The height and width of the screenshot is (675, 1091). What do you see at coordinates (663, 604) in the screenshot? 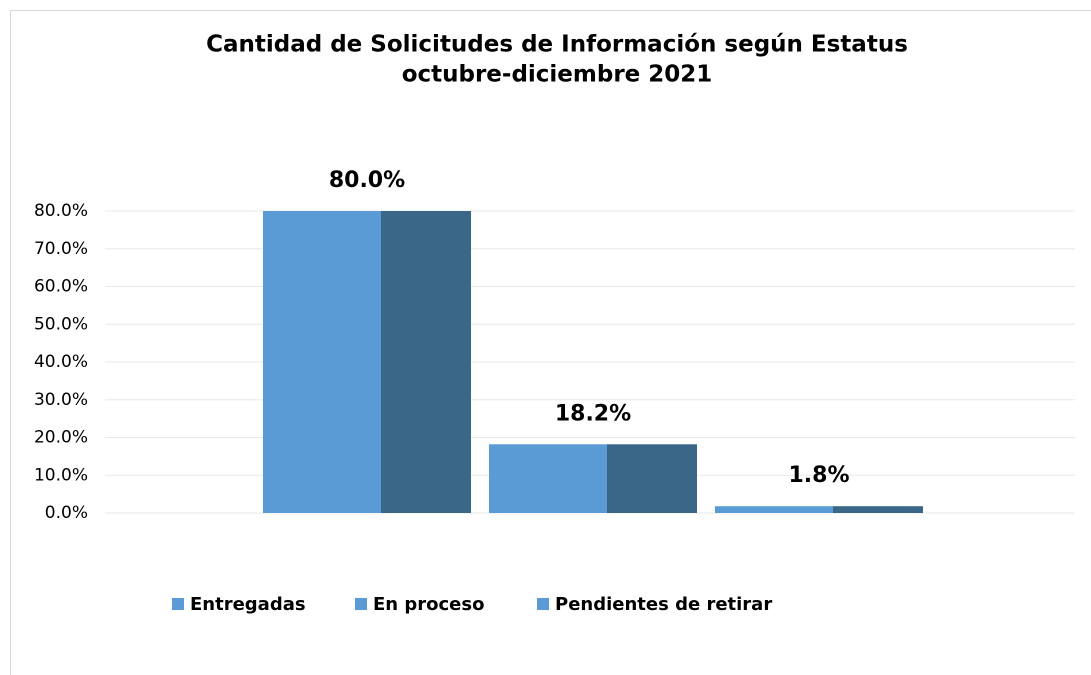
I see `legend-label: Pendientes de retirar` at bounding box center [663, 604].